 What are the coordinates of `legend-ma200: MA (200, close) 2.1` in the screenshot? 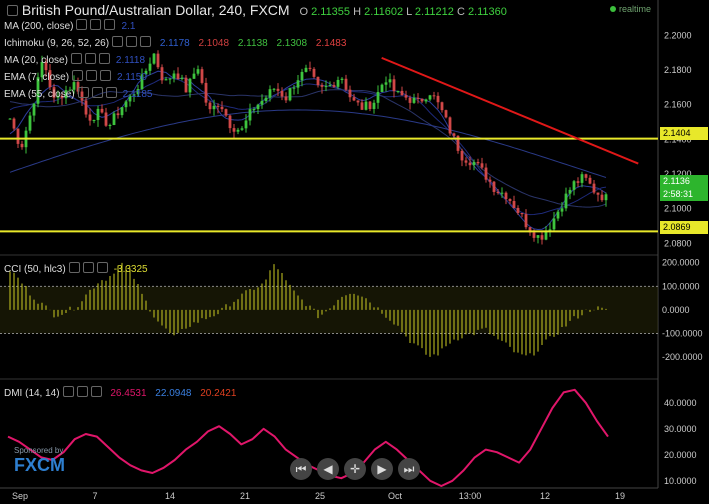 It's located at (70, 25).